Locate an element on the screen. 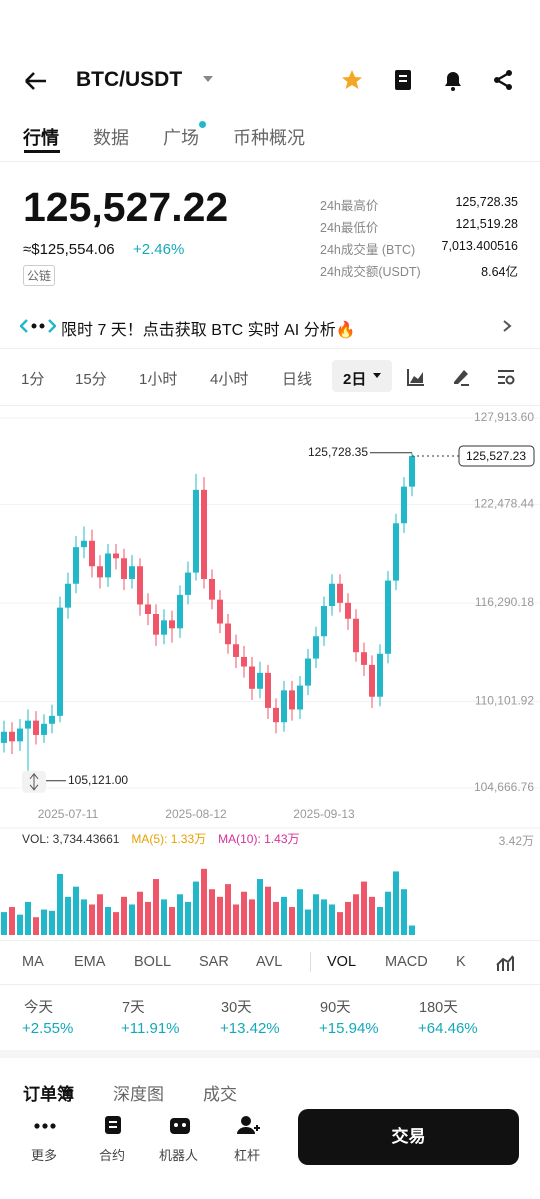 The image size is (540, 1199). tab: 广场 is located at coordinates (181, 138).